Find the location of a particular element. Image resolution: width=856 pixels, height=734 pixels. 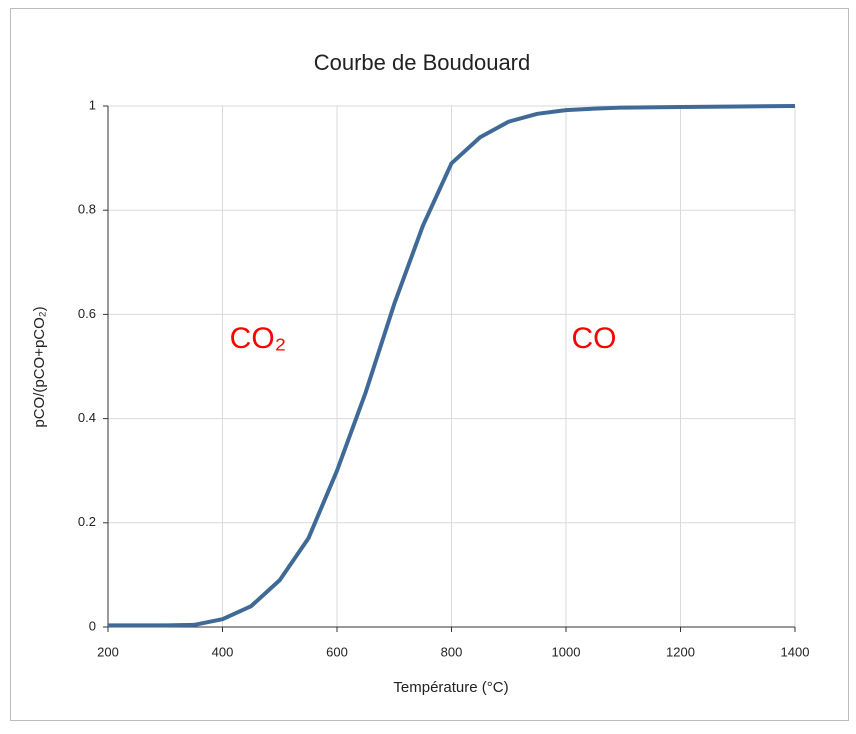

x-tick-label: 800 is located at coordinates (452, 651).